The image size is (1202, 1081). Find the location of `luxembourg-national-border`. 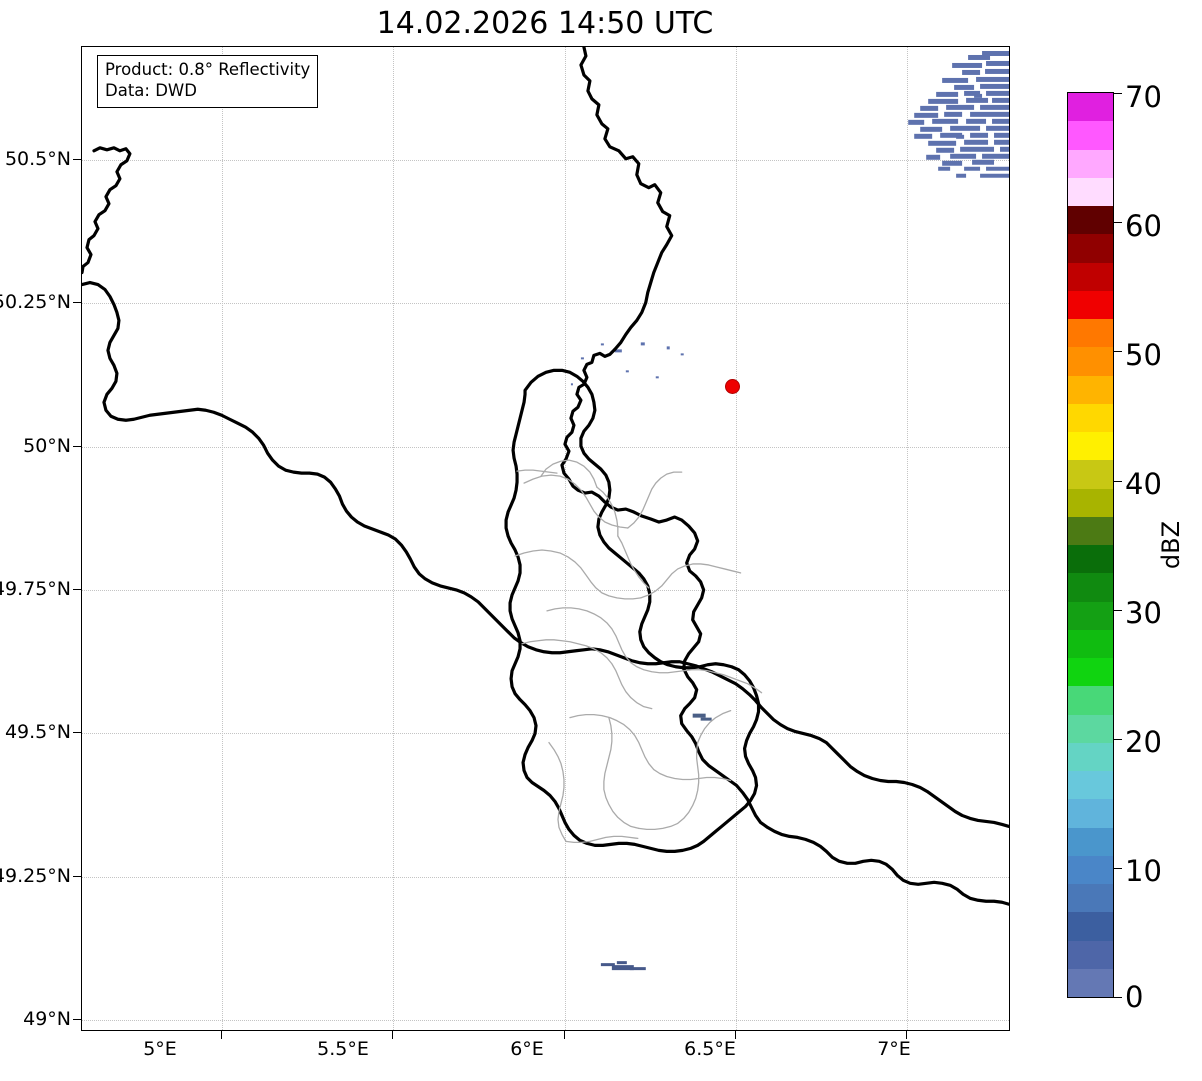

luxembourg-national-border is located at coordinates (632, 610).